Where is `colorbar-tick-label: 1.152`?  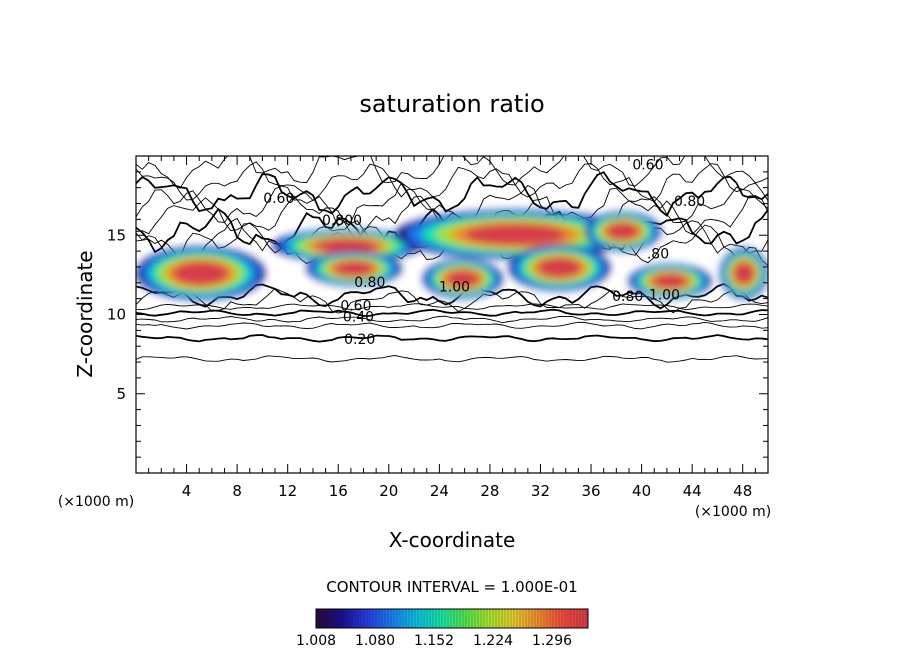
colorbar-tick-label: 1.152 is located at coordinates (434, 641).